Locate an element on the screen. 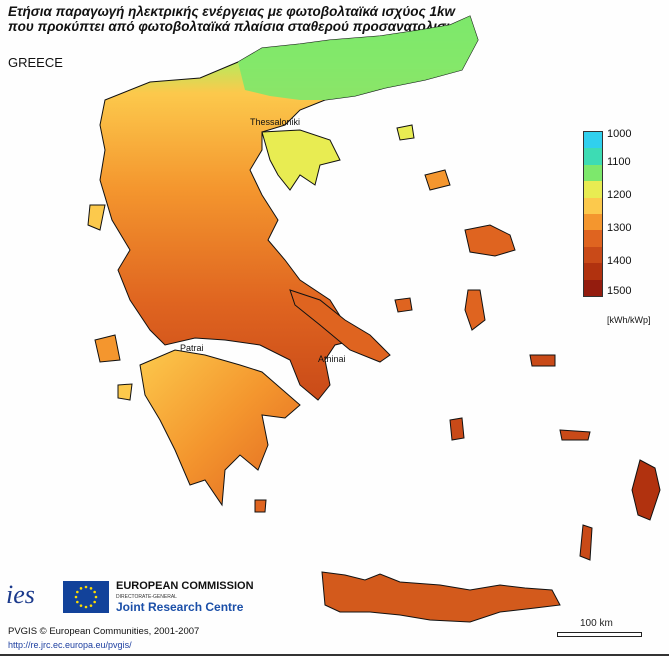 The image size is (669, 656). eu-flag-icon is located at coordinates (86, 597).